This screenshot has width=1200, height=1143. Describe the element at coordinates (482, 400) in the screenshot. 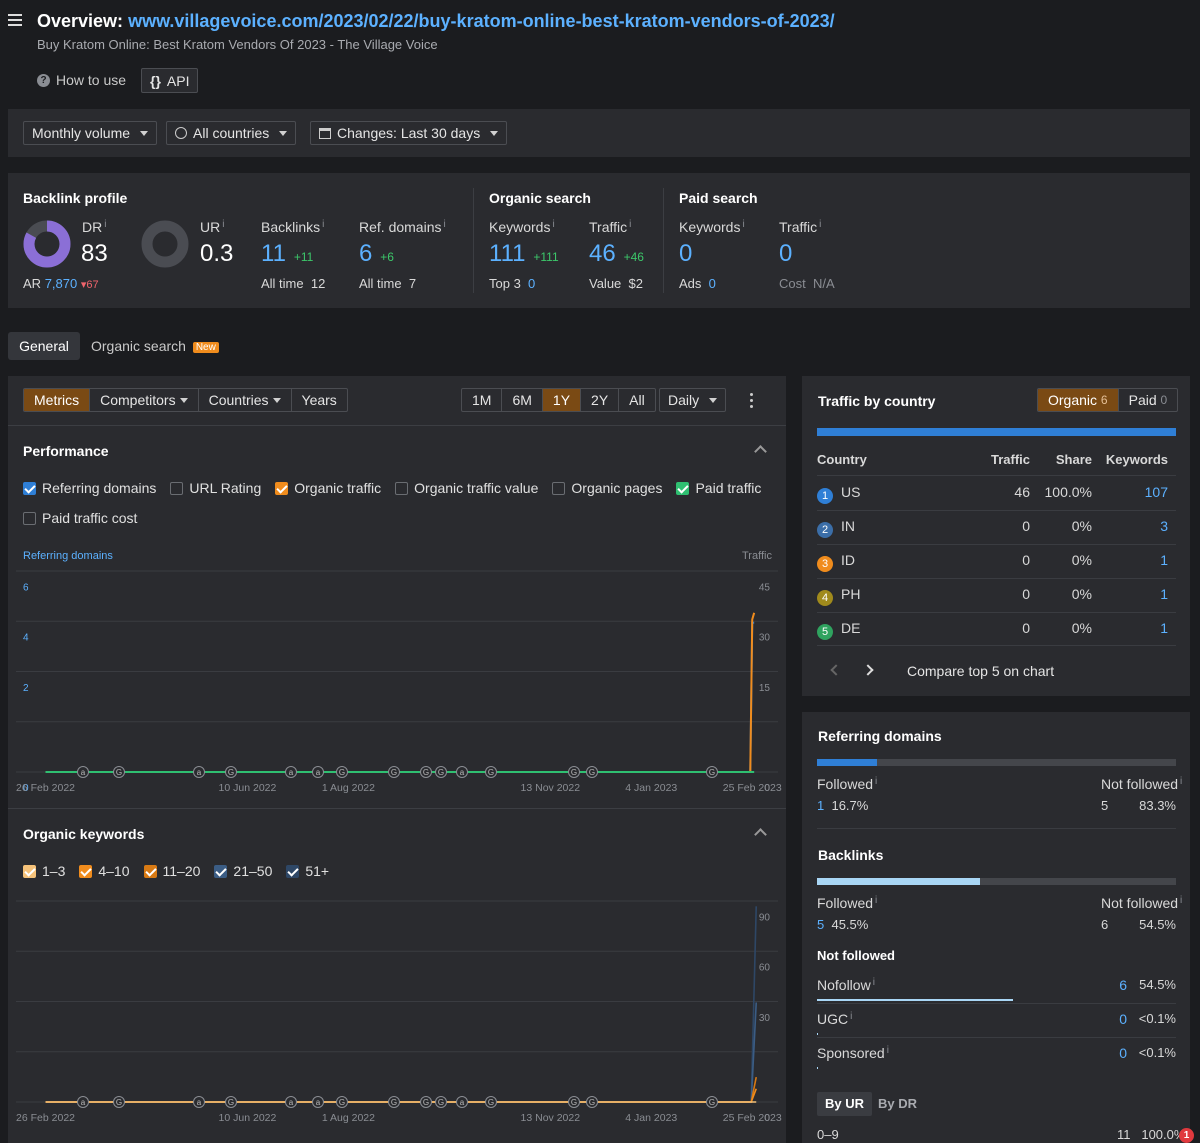

I see `range-1m: 1M` at that location.